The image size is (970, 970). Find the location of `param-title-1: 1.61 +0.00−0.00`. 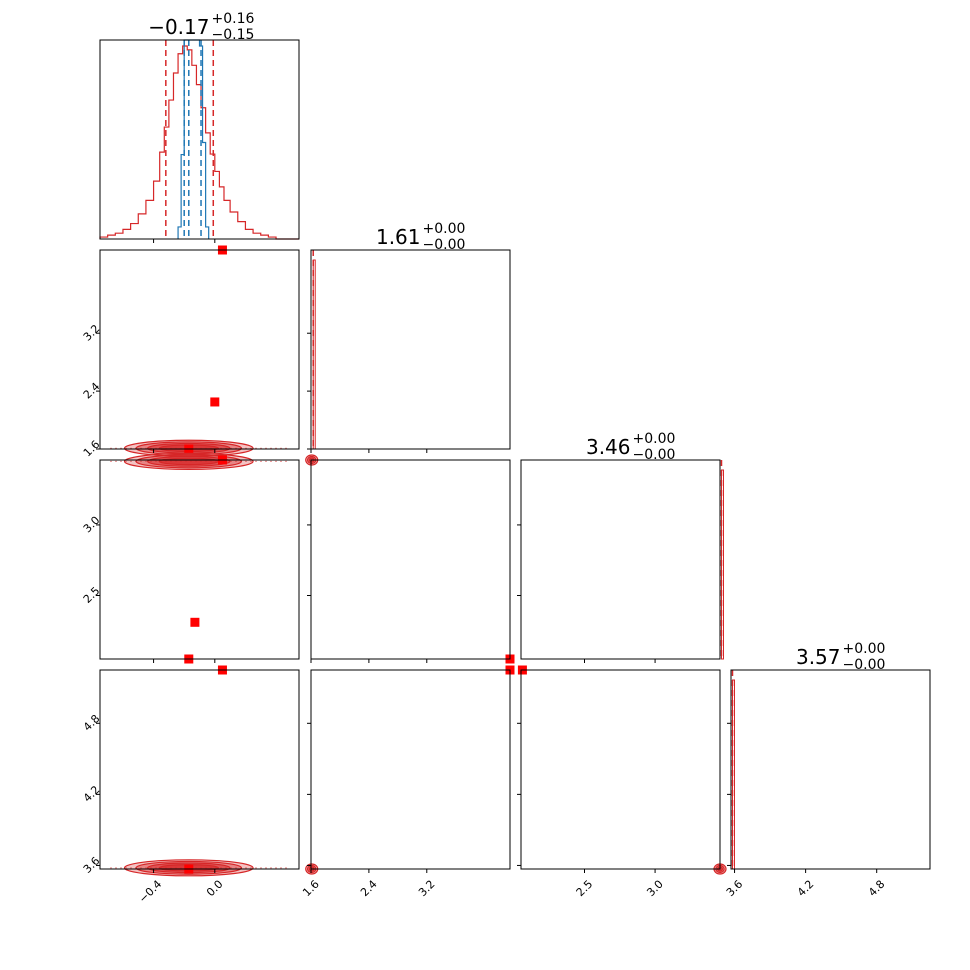

param-title-1: 1.61 +0.00−0.00 is located at coordinates (420, 237).